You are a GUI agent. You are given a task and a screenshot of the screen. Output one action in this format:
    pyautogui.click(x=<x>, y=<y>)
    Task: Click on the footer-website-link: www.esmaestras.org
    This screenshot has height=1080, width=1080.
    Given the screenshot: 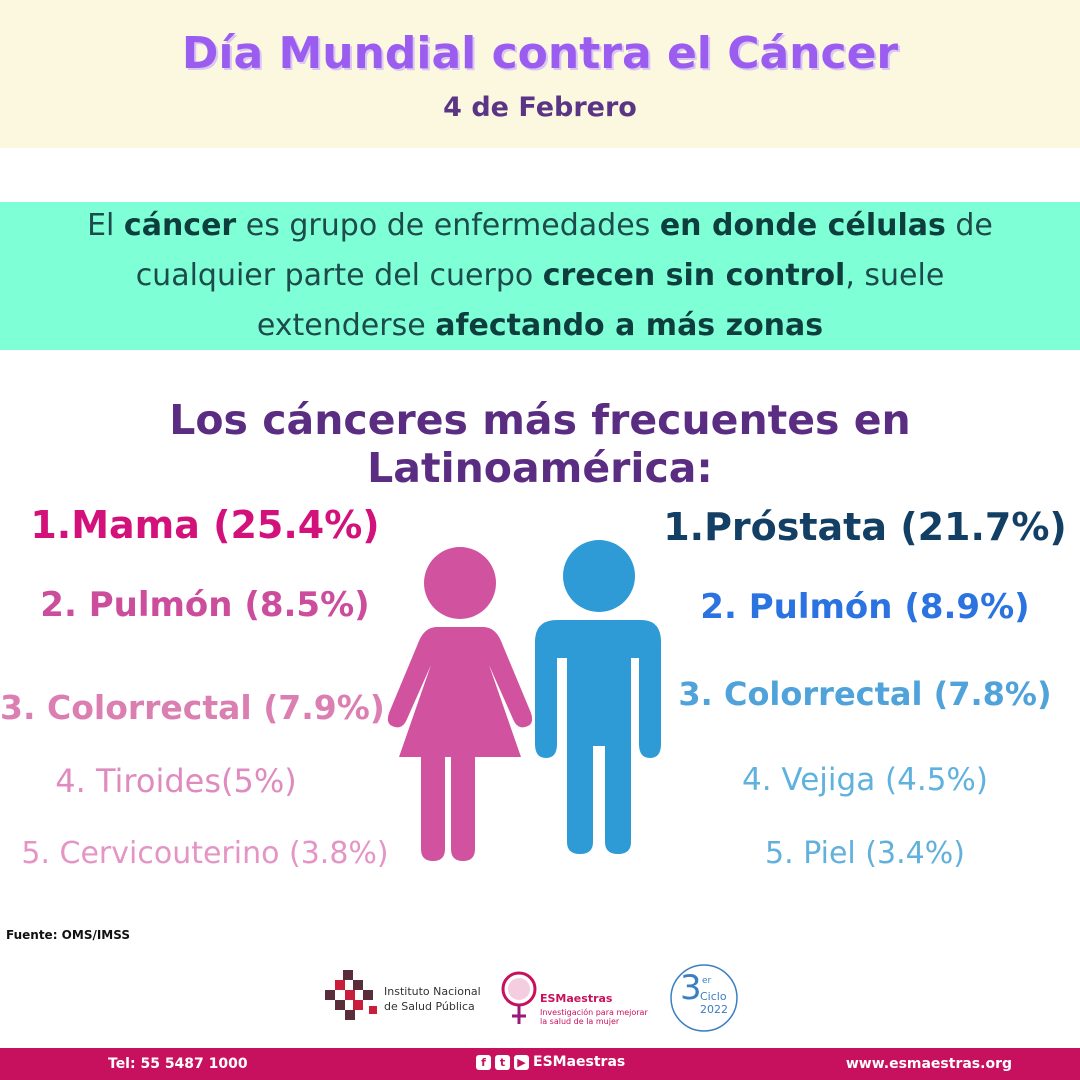 What is the action you would take?
    pyautogui.click(x=928, y=1064)
    